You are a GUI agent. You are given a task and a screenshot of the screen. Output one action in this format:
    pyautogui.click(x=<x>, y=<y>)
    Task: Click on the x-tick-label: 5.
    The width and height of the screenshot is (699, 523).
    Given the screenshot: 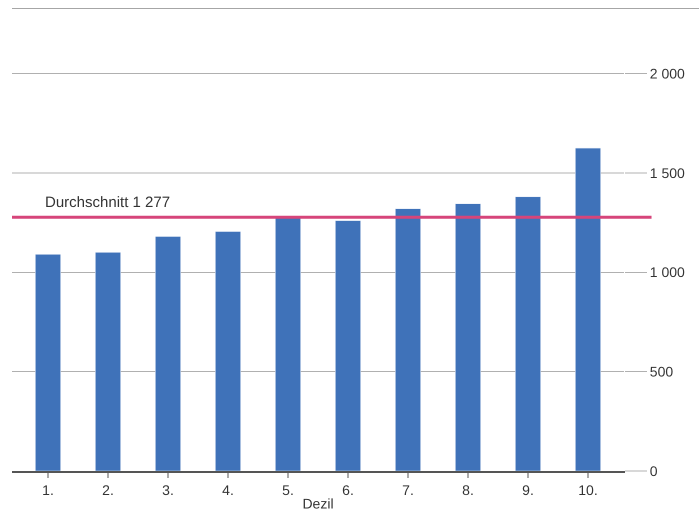 What is the action you would take?
    pyautogui.click(x=288, y=490)
    